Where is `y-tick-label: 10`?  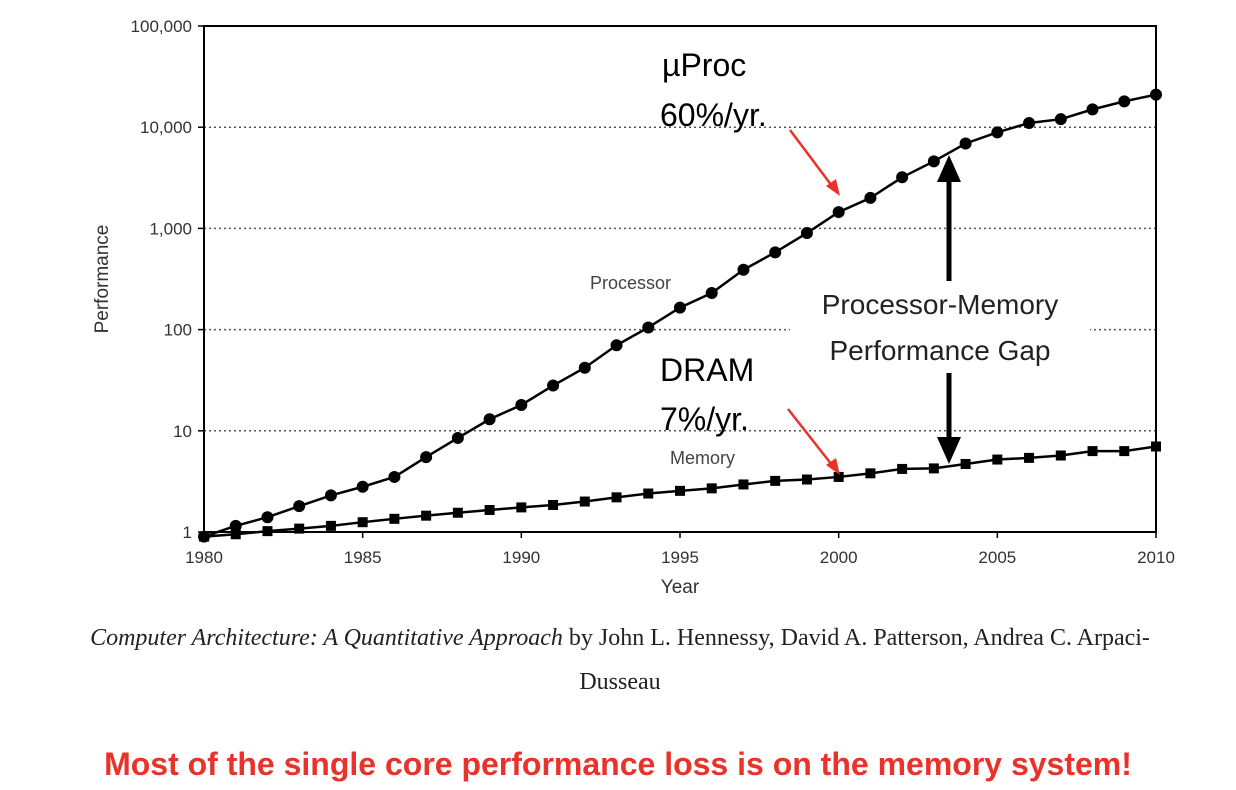
y-tick-label: 10 is located at coordinates (182, 431).